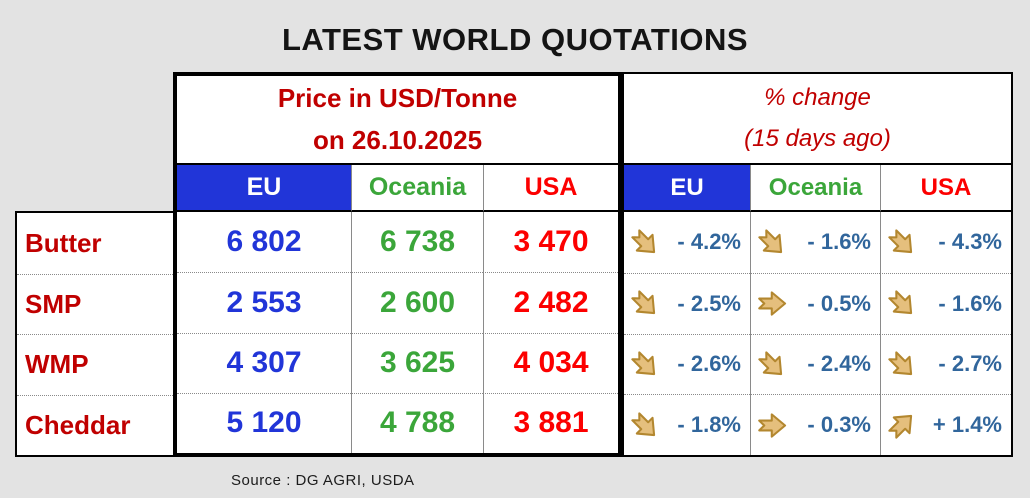  I want to click on change-value: - 1.8%, so click(709, 425).